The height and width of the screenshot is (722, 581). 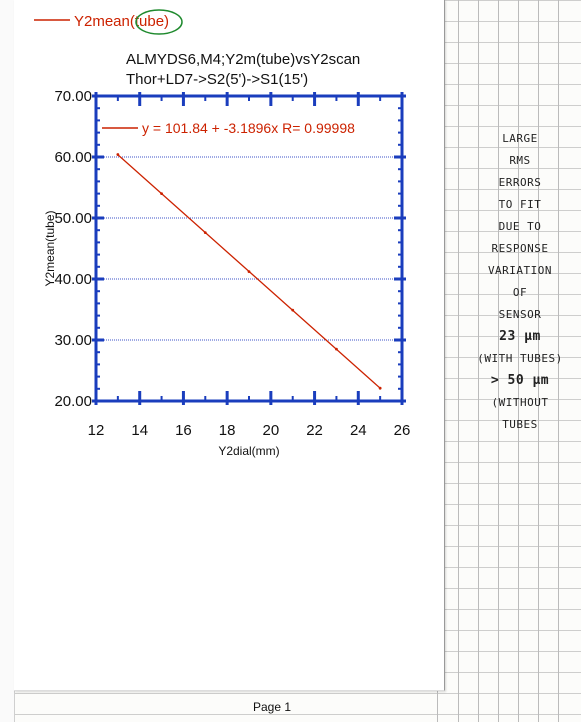 I want to click on legend-label: Y2mean(tube), so click(x=121, y=21).